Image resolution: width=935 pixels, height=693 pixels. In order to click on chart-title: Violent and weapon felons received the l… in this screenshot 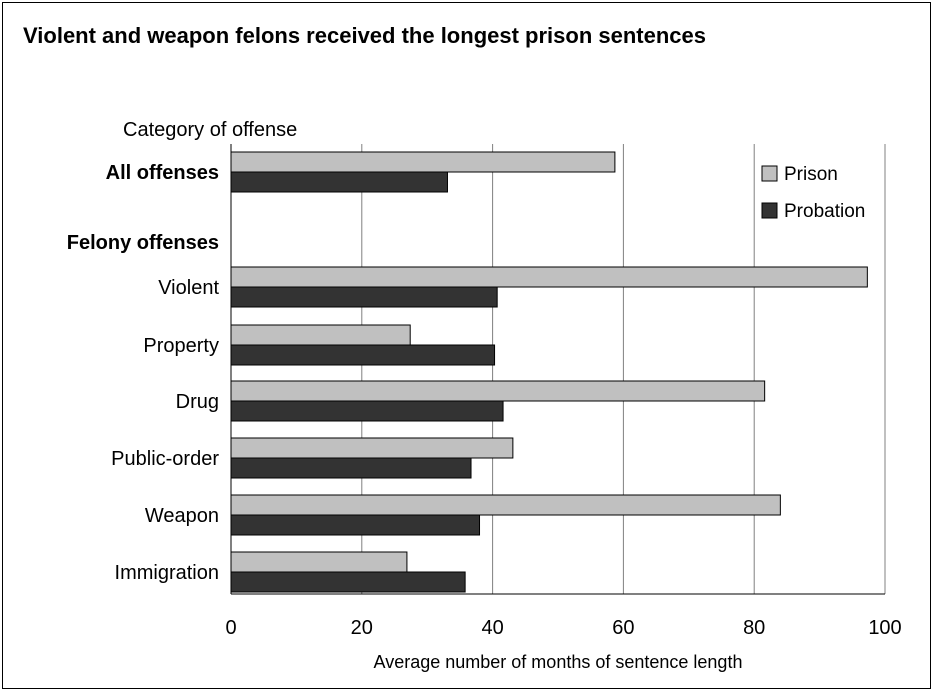, I will do `click(364, 35)`.